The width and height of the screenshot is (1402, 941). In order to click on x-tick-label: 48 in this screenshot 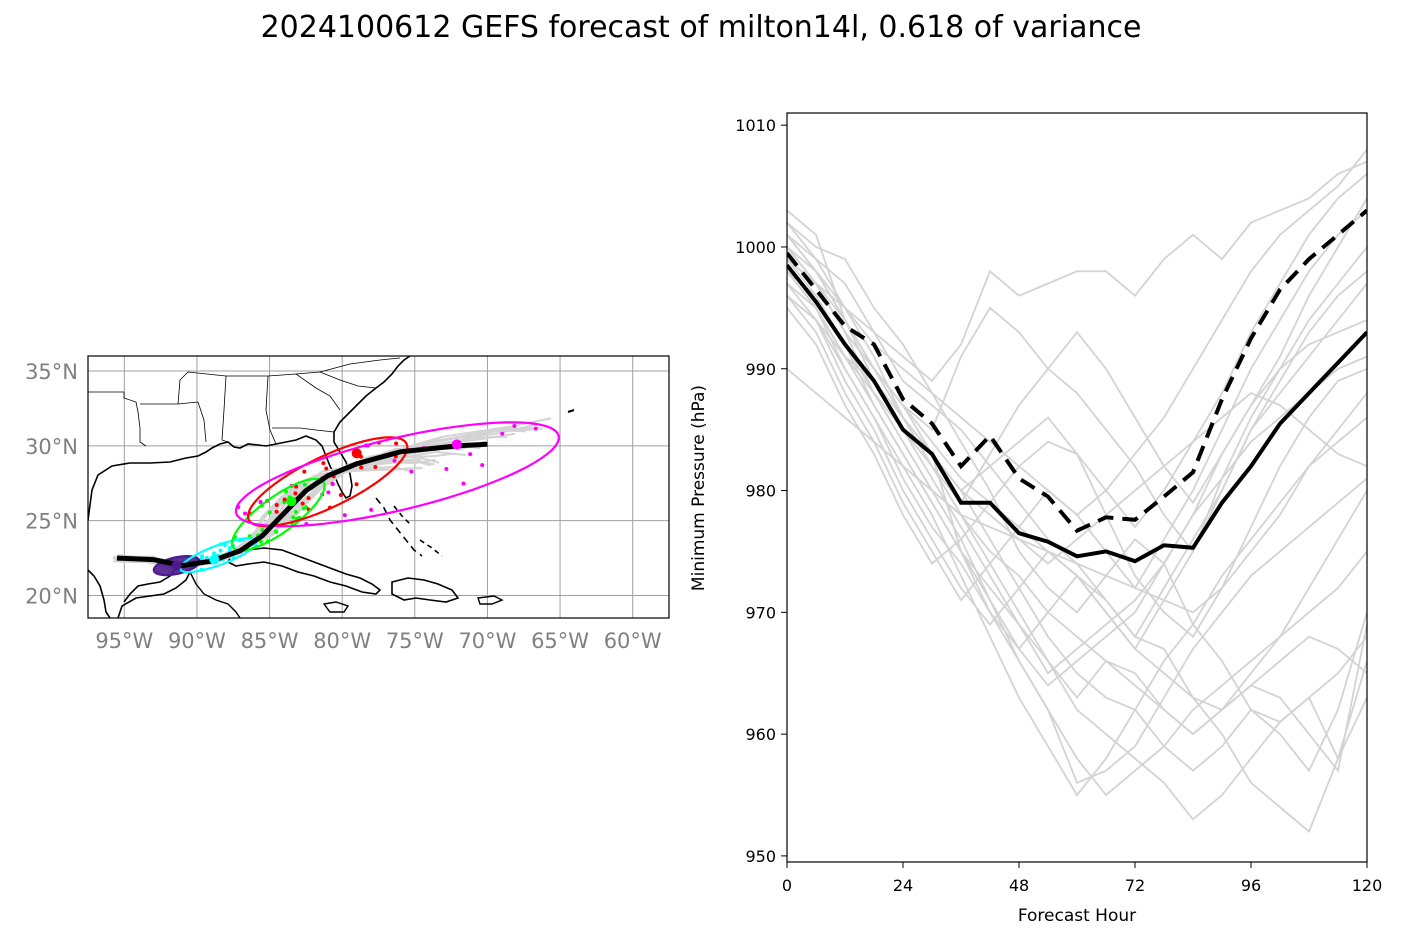, I will do `click(1019, 885)`.